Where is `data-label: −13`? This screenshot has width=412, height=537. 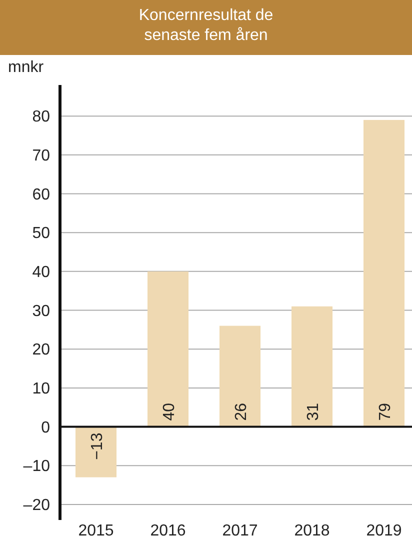 data-label: −13 is located at coordinates (97, 446).